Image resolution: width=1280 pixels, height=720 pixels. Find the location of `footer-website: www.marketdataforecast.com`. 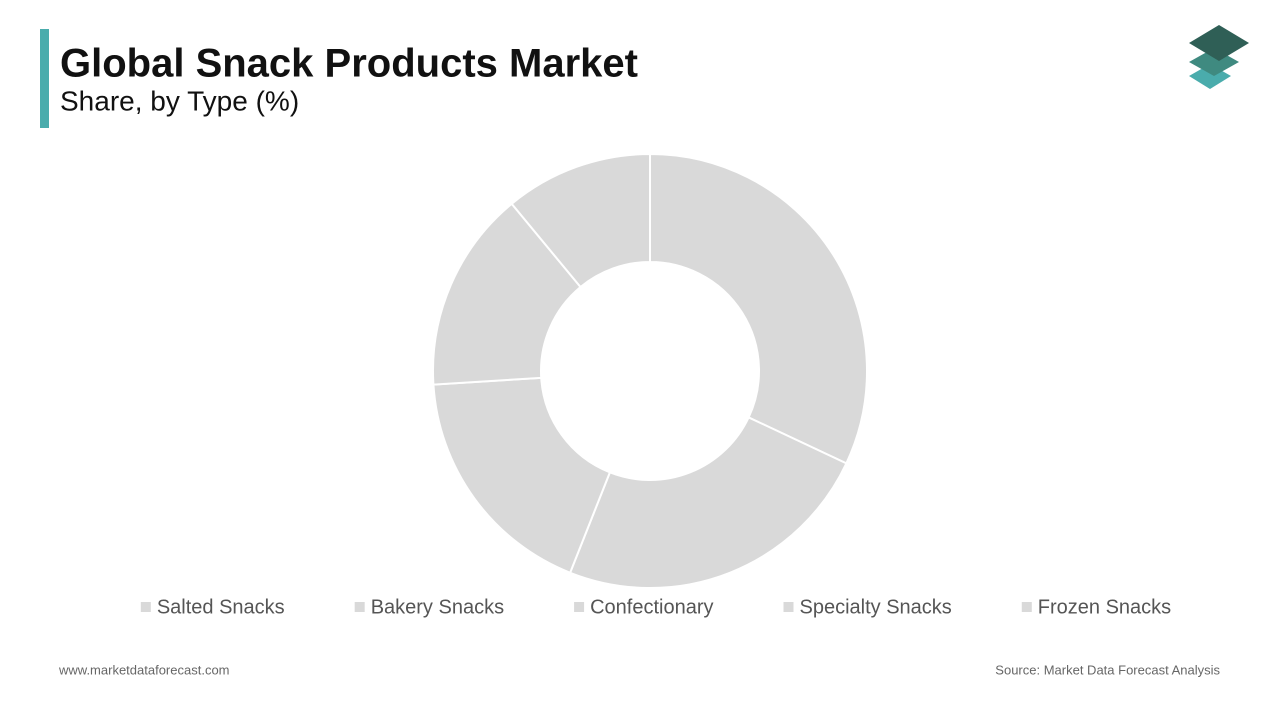

footer-website: www.marketdataforecast.com is located at coordinates (144, 669).